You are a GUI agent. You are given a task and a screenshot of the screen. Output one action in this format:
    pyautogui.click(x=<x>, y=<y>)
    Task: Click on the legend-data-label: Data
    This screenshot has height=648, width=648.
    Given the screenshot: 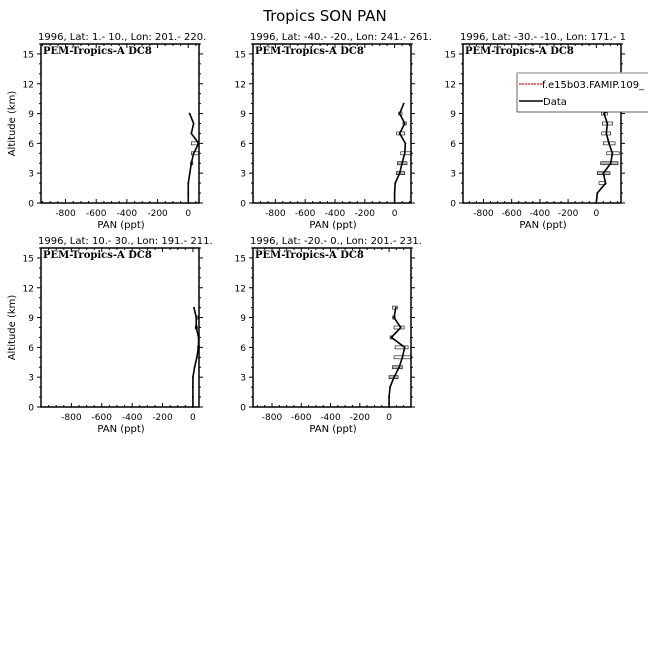 What is the action you would take?
    pyautogui.click(x=555, y=102)
    